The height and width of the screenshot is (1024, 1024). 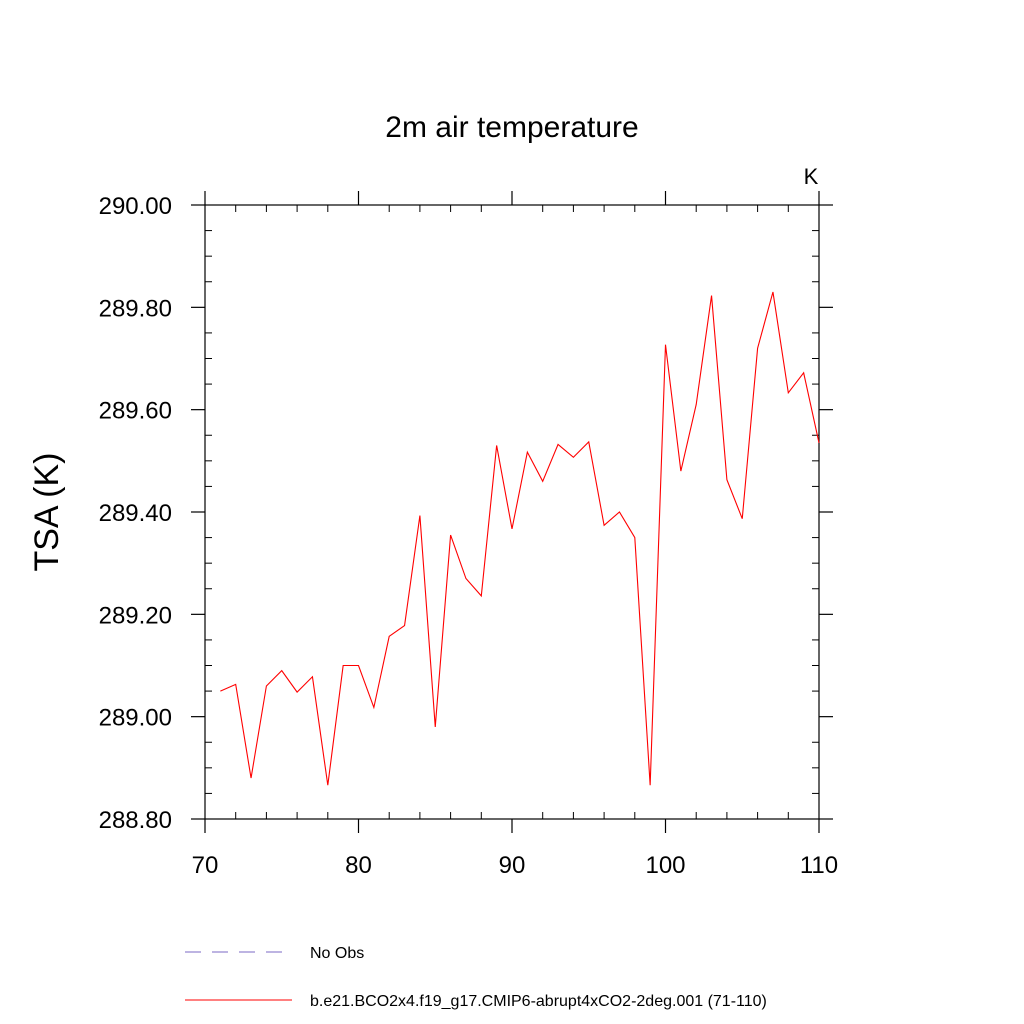 I want to click on x-tick-labels: 70 80 90 100 110, so click(x=515, y=865).